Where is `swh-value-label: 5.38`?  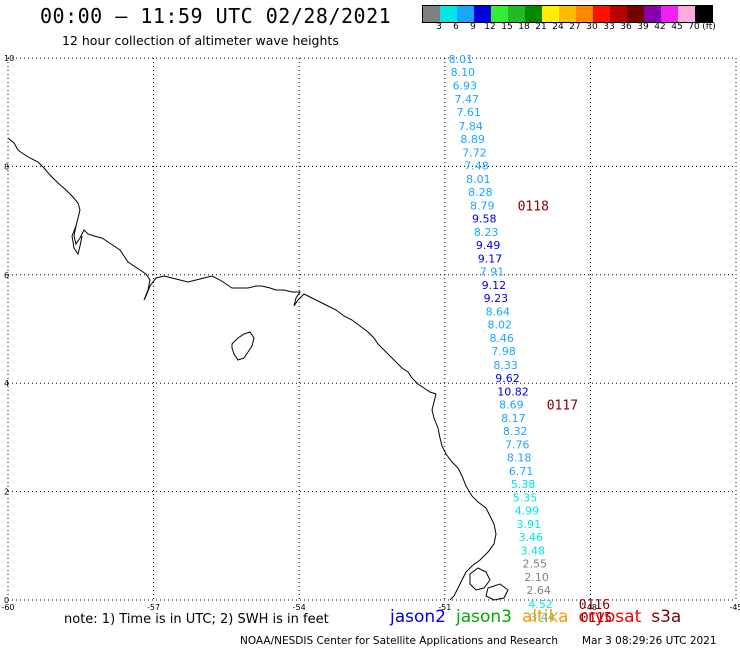
swh-value-label: 5.38 is located at coordinates (523, 484).